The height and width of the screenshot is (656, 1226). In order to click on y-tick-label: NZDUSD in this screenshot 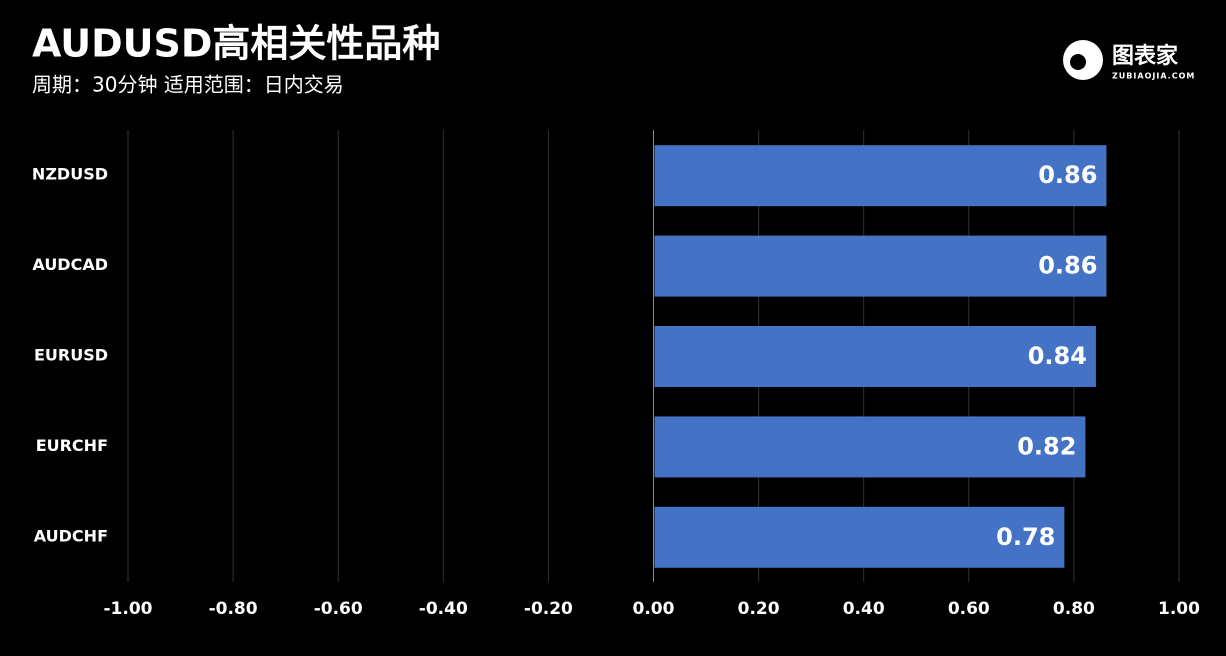, I will do `click(70, 174)`.